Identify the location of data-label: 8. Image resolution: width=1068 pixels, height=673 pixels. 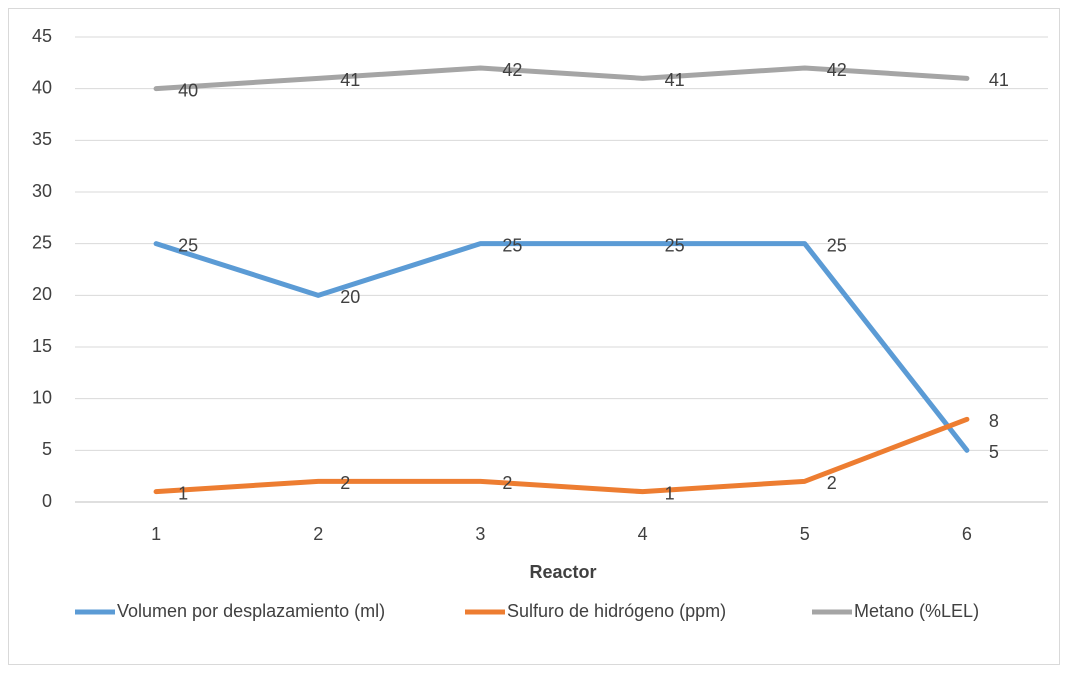
(994, 421).